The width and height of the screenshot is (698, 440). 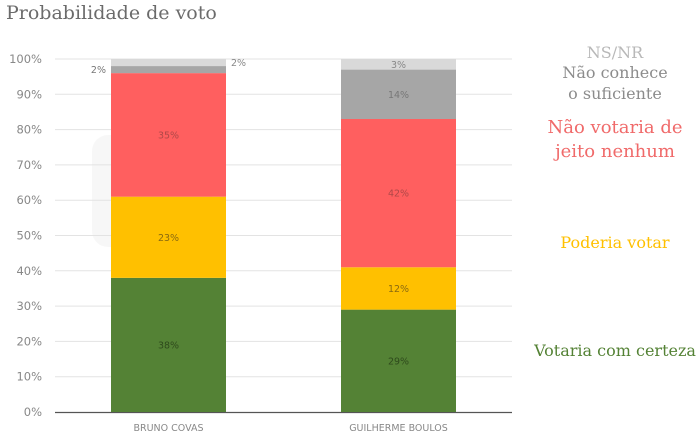 I want to click on data-label: 29%, so click(x=398, y=361).